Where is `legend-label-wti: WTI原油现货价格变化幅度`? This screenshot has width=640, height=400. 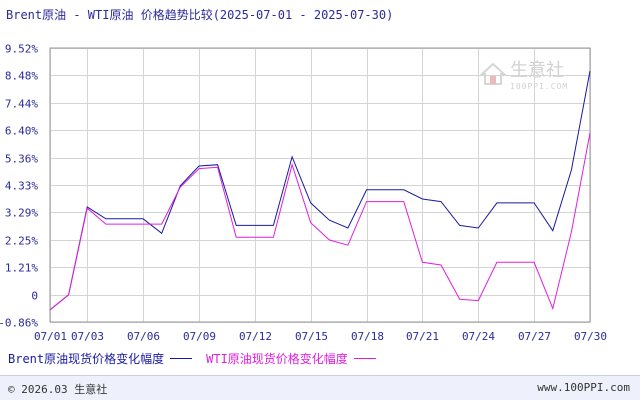 legend-label-wti: WTI原油现货价格变化幅度 is located at coordinates (277, 359).